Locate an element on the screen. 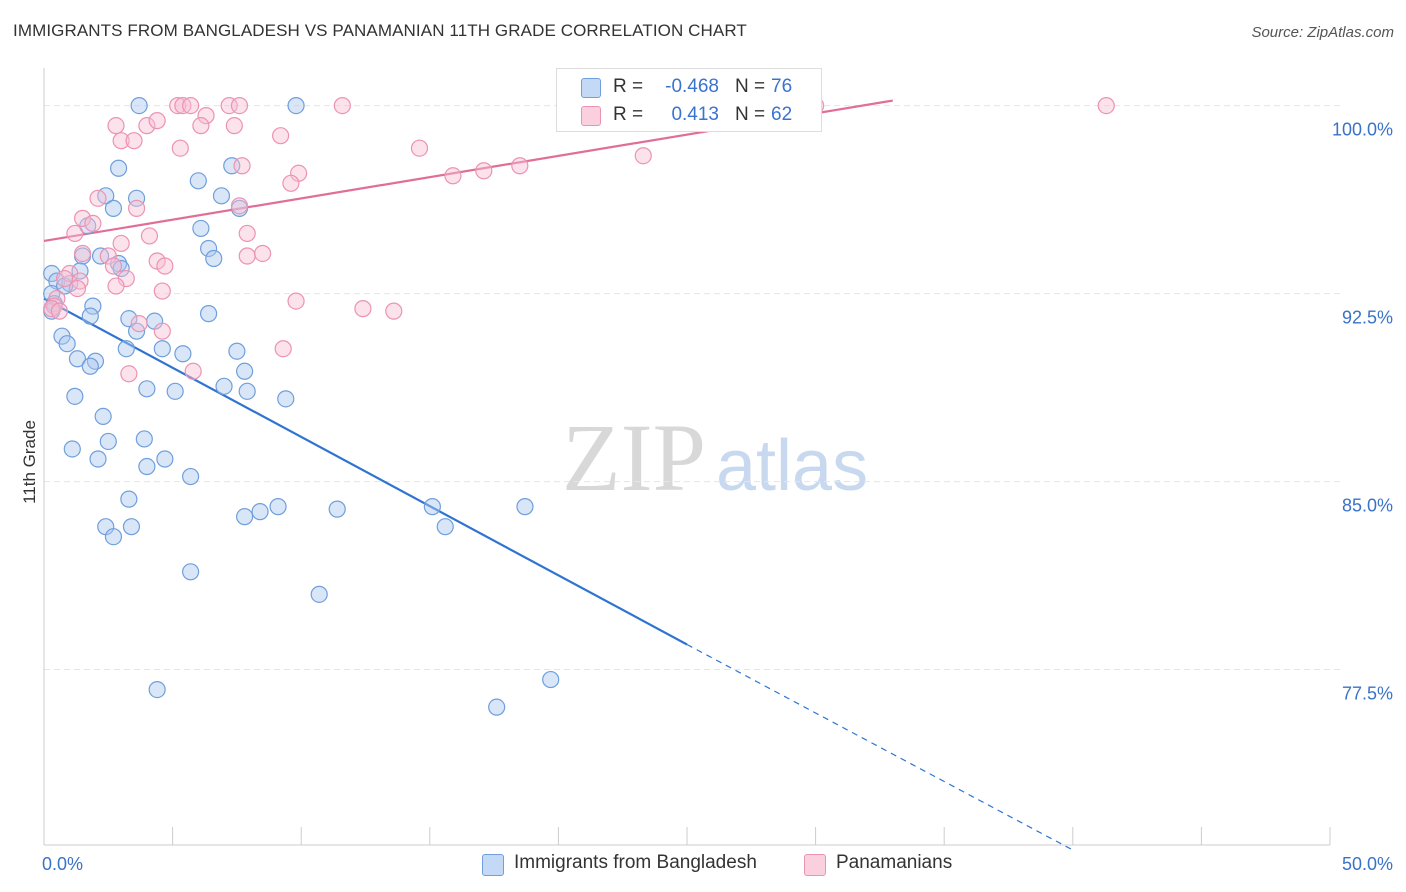  legend-row-bangladesh: R = -0.468 N = 76 is located at coordinates (689, 87).